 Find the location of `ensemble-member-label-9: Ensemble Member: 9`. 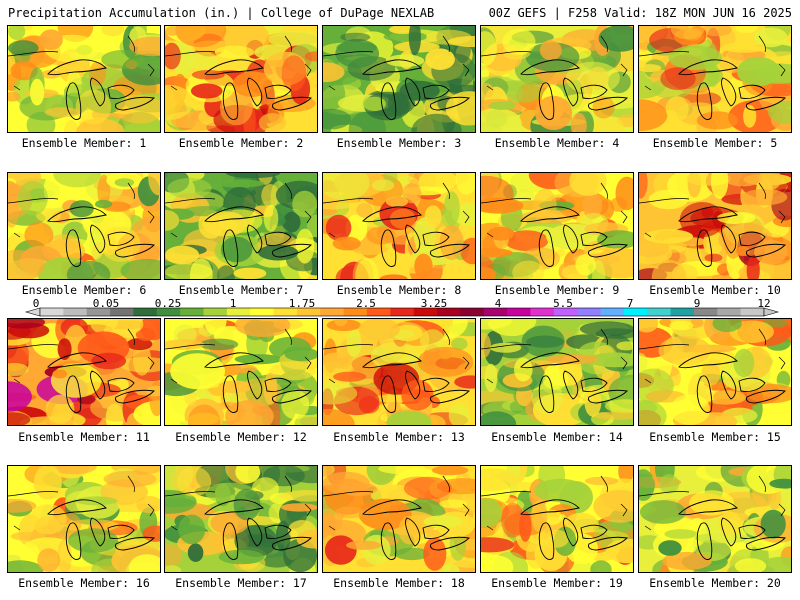

ensemble-member-label-9: Ensemble Member: 9 is located at coordinates (557, 290).